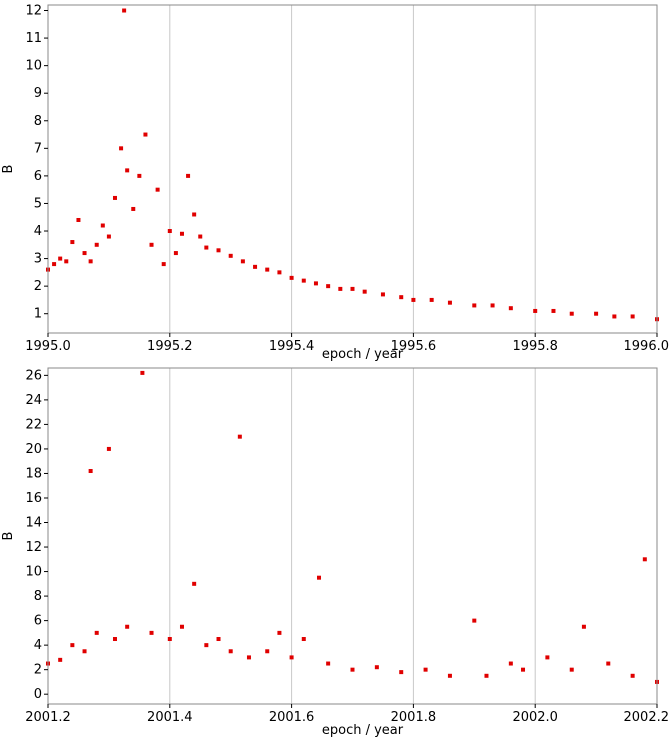 Image resolution: width=669 pixels, height=740 pixels. What do you see at coordinates (48, 346) in the screenshot?
I see `x-tick-label: 1995.0` at bounding box center [48, 346].